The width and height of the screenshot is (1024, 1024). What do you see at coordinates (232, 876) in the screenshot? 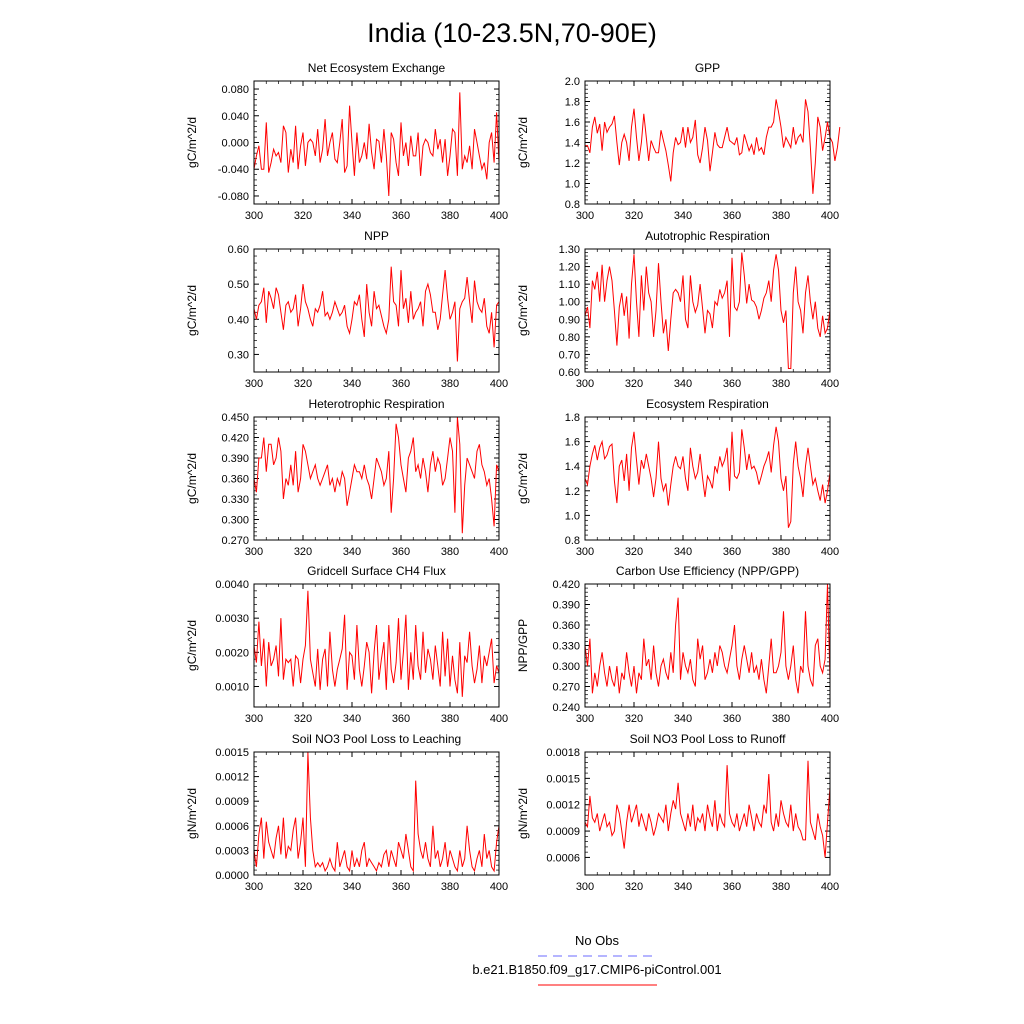
I see `y-tick-label: 0.0000` at bounding box center [232, 876].